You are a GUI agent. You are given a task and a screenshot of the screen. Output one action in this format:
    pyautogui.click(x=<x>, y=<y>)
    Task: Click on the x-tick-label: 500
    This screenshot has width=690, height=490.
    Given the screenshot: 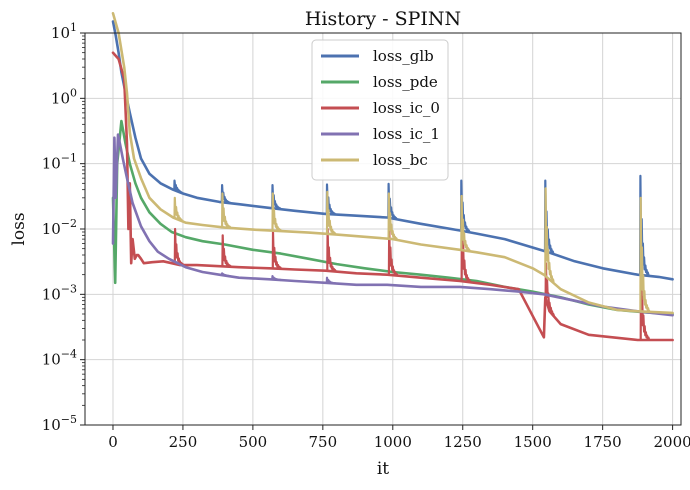 What is the action you would take?
    pyautogui.click(x=253, y=442)
    